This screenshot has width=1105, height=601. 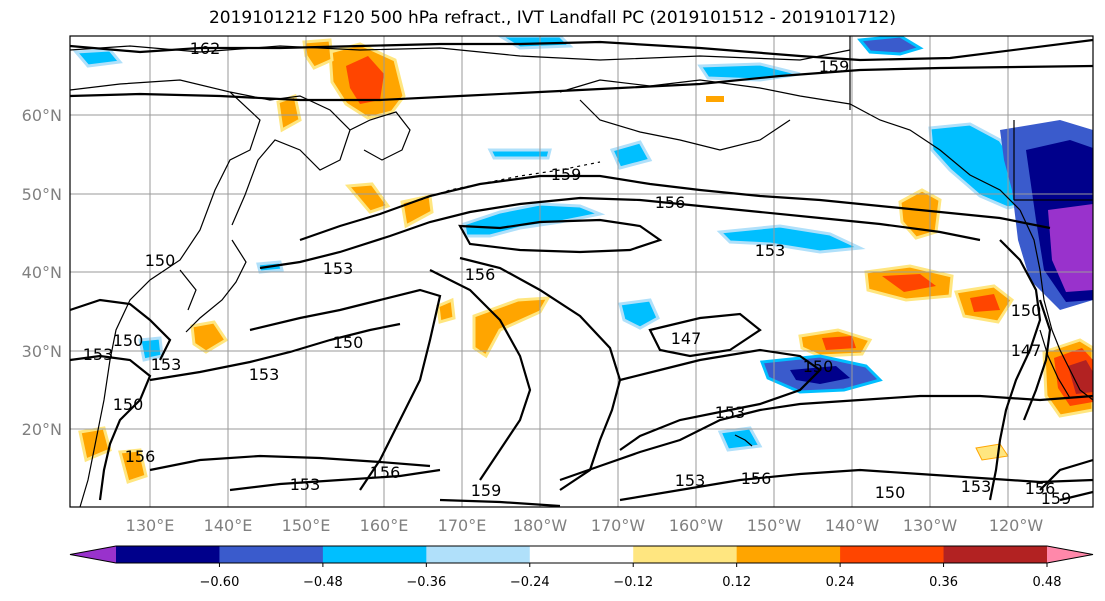 What do you see at coordinates (560, 236) in the screenshot?
I see `contour-153-loop` at bounding box center [560, 236].